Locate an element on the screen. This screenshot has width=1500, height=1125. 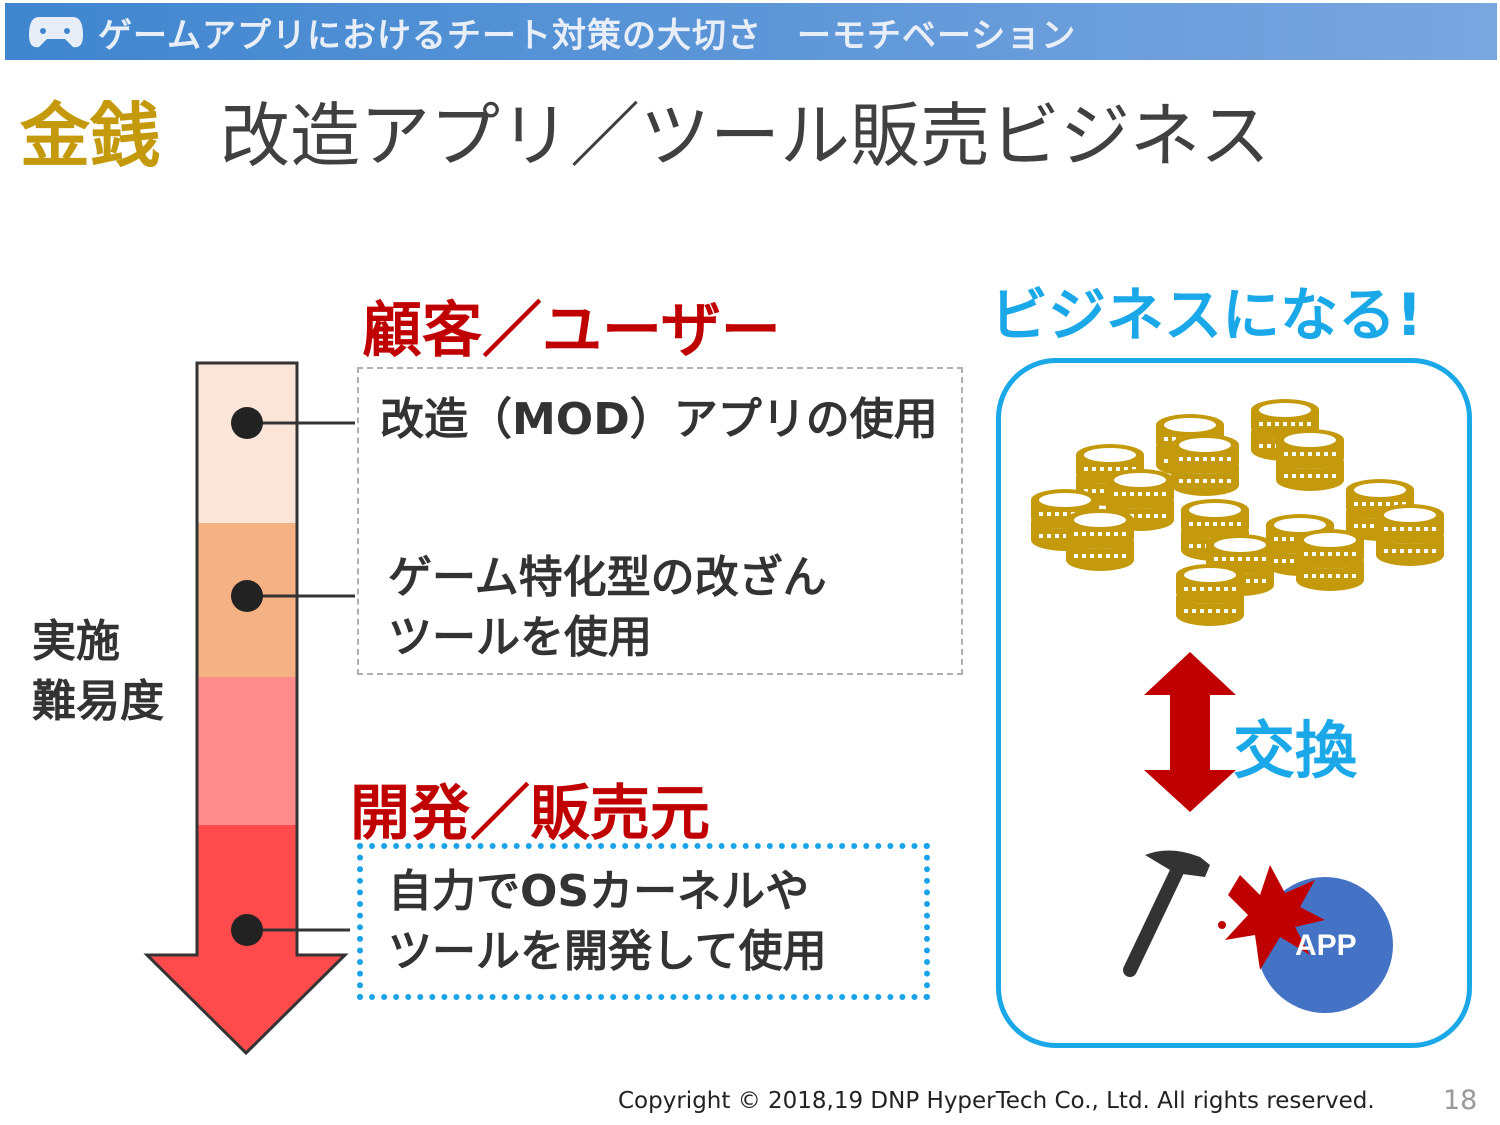
header-banner is located at coordinates (751, 31).